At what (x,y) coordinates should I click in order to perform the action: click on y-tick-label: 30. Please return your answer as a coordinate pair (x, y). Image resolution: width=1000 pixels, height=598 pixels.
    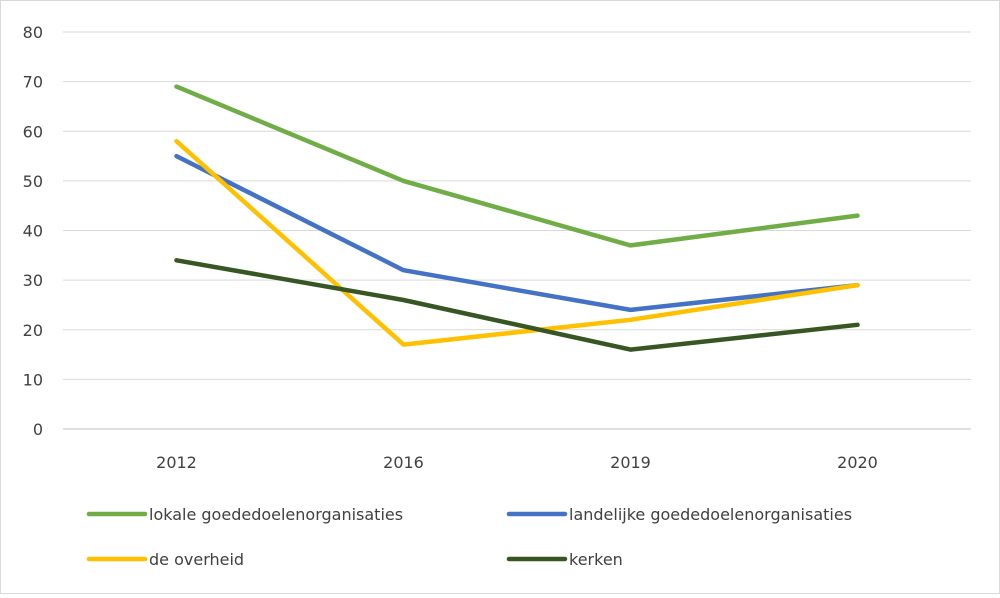
    Looking at the image, I should click on (33, 280).